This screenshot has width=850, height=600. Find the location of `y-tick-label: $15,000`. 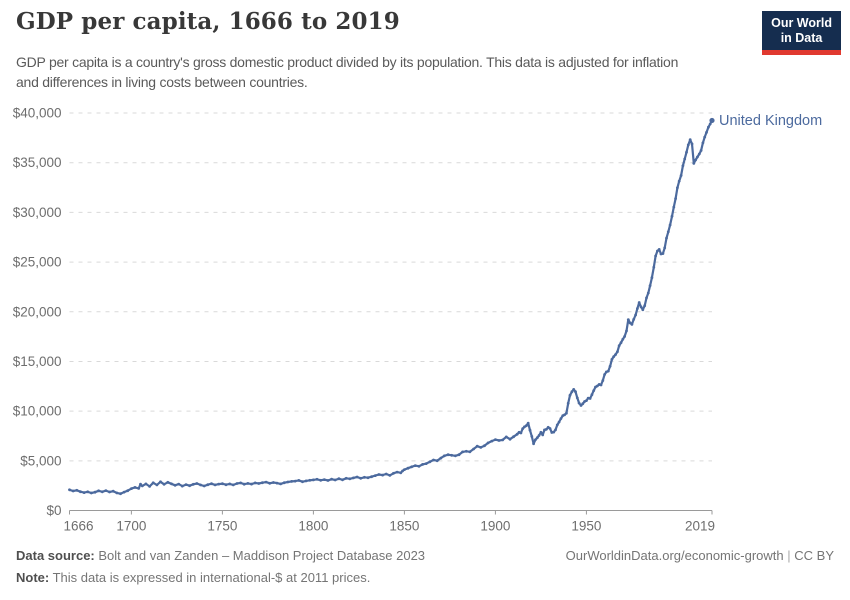

y-tick-label: $15,000 is located at coordinates (37, 361).